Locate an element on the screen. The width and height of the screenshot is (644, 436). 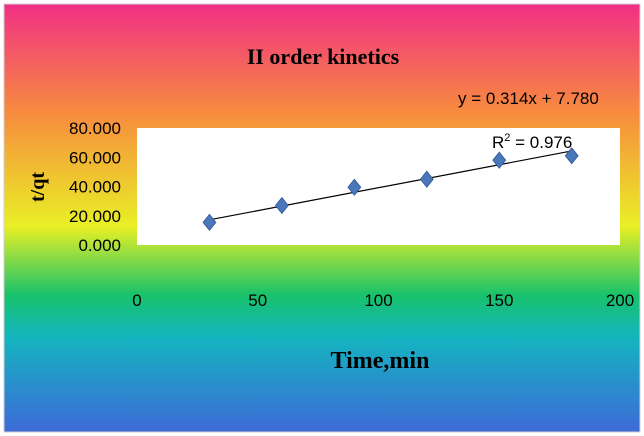
chart-title: II order kinetics is located at coordinates (323, 56).